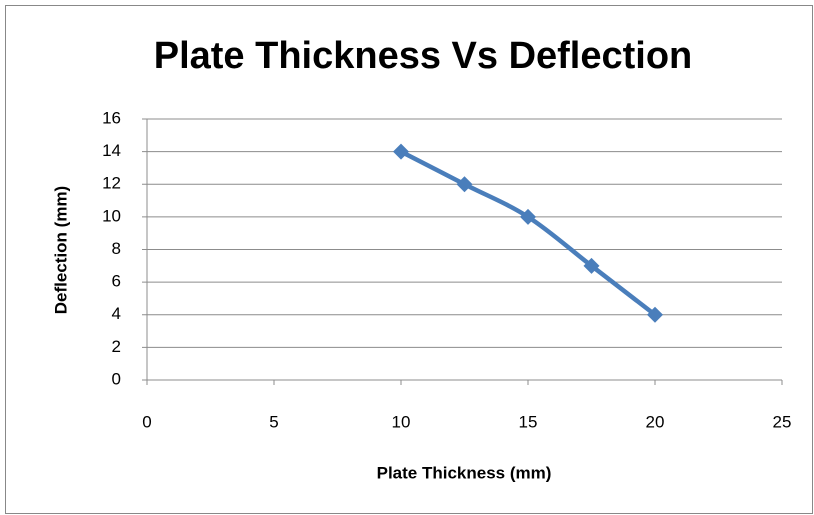 This screenshot has height=515, width=814. I want to click on y-tick-label: 12, so click(111, 183).